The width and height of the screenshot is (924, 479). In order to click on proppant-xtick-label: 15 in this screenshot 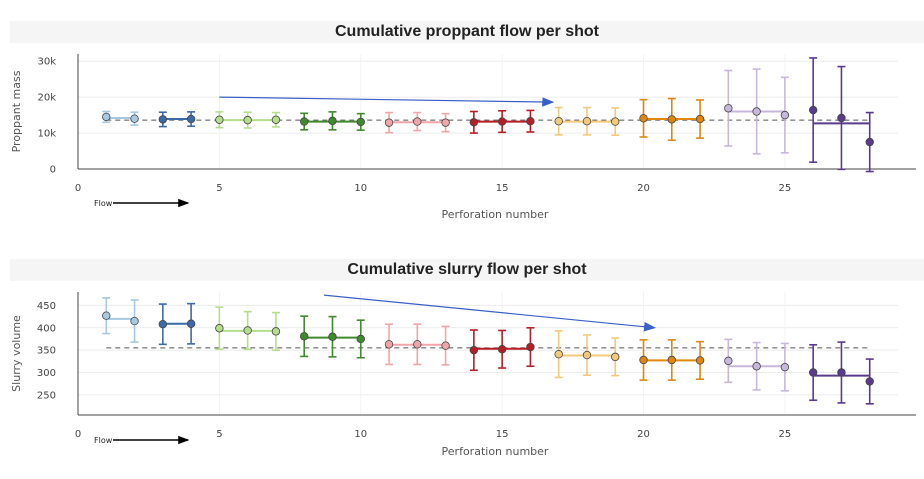, I will do `click(502, 188)`.